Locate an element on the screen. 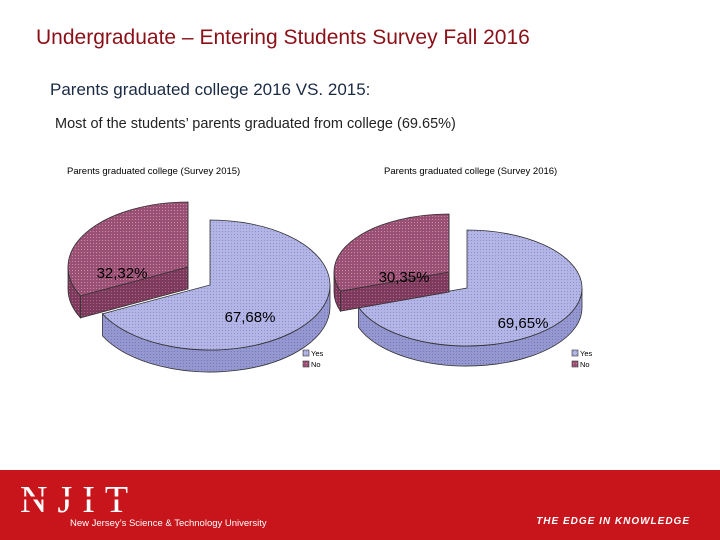  data-label-no-1: 30,35% is located at coordinates (404, 277).